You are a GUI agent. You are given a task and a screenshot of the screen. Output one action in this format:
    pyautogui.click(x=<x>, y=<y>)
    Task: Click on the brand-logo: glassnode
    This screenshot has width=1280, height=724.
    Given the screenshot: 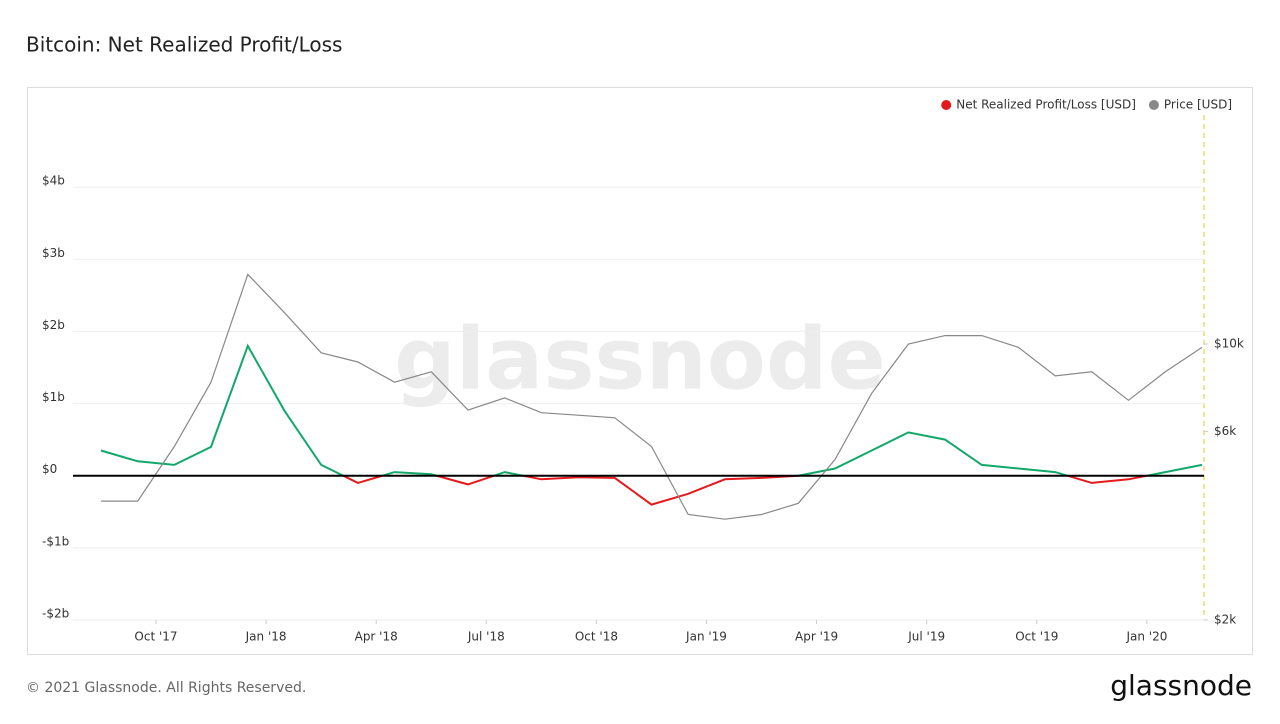 What is the action you would take?
    pyautogui.click(x=1181, y=685)
    